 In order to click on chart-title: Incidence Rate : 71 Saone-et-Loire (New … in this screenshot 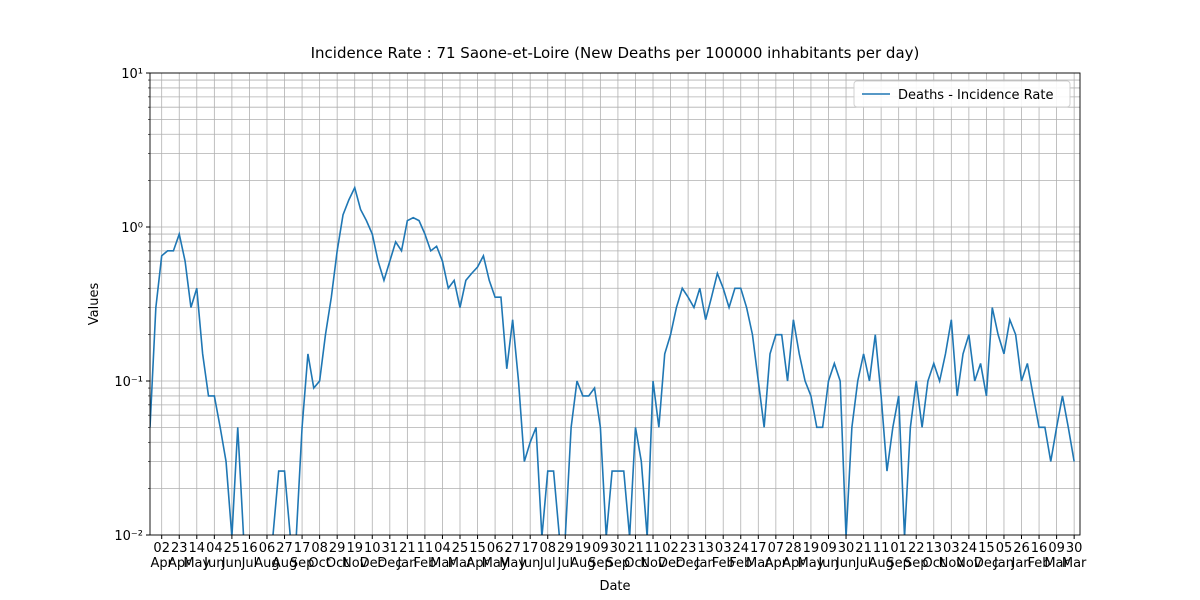, I will do `click(615, 53)`.